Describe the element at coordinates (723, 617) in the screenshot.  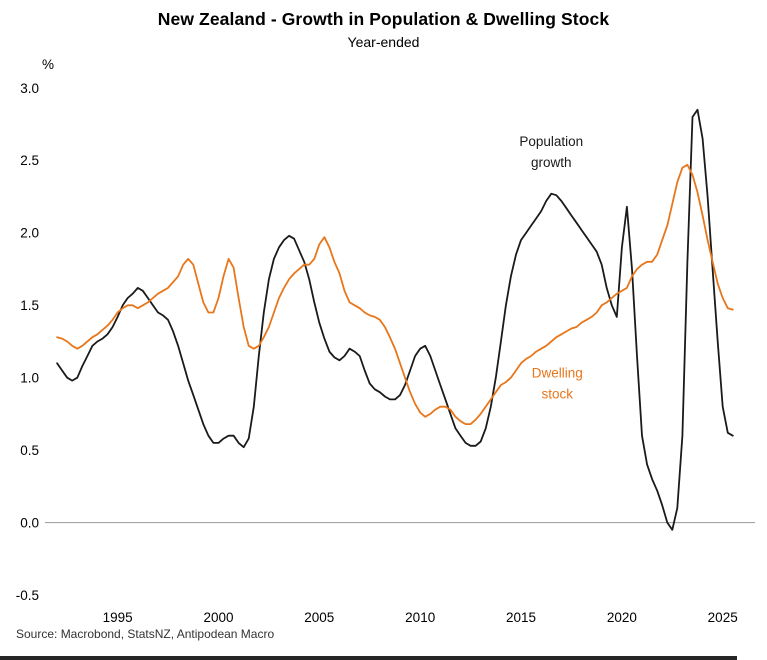
I see `x-tick-label: 2025` at that location.